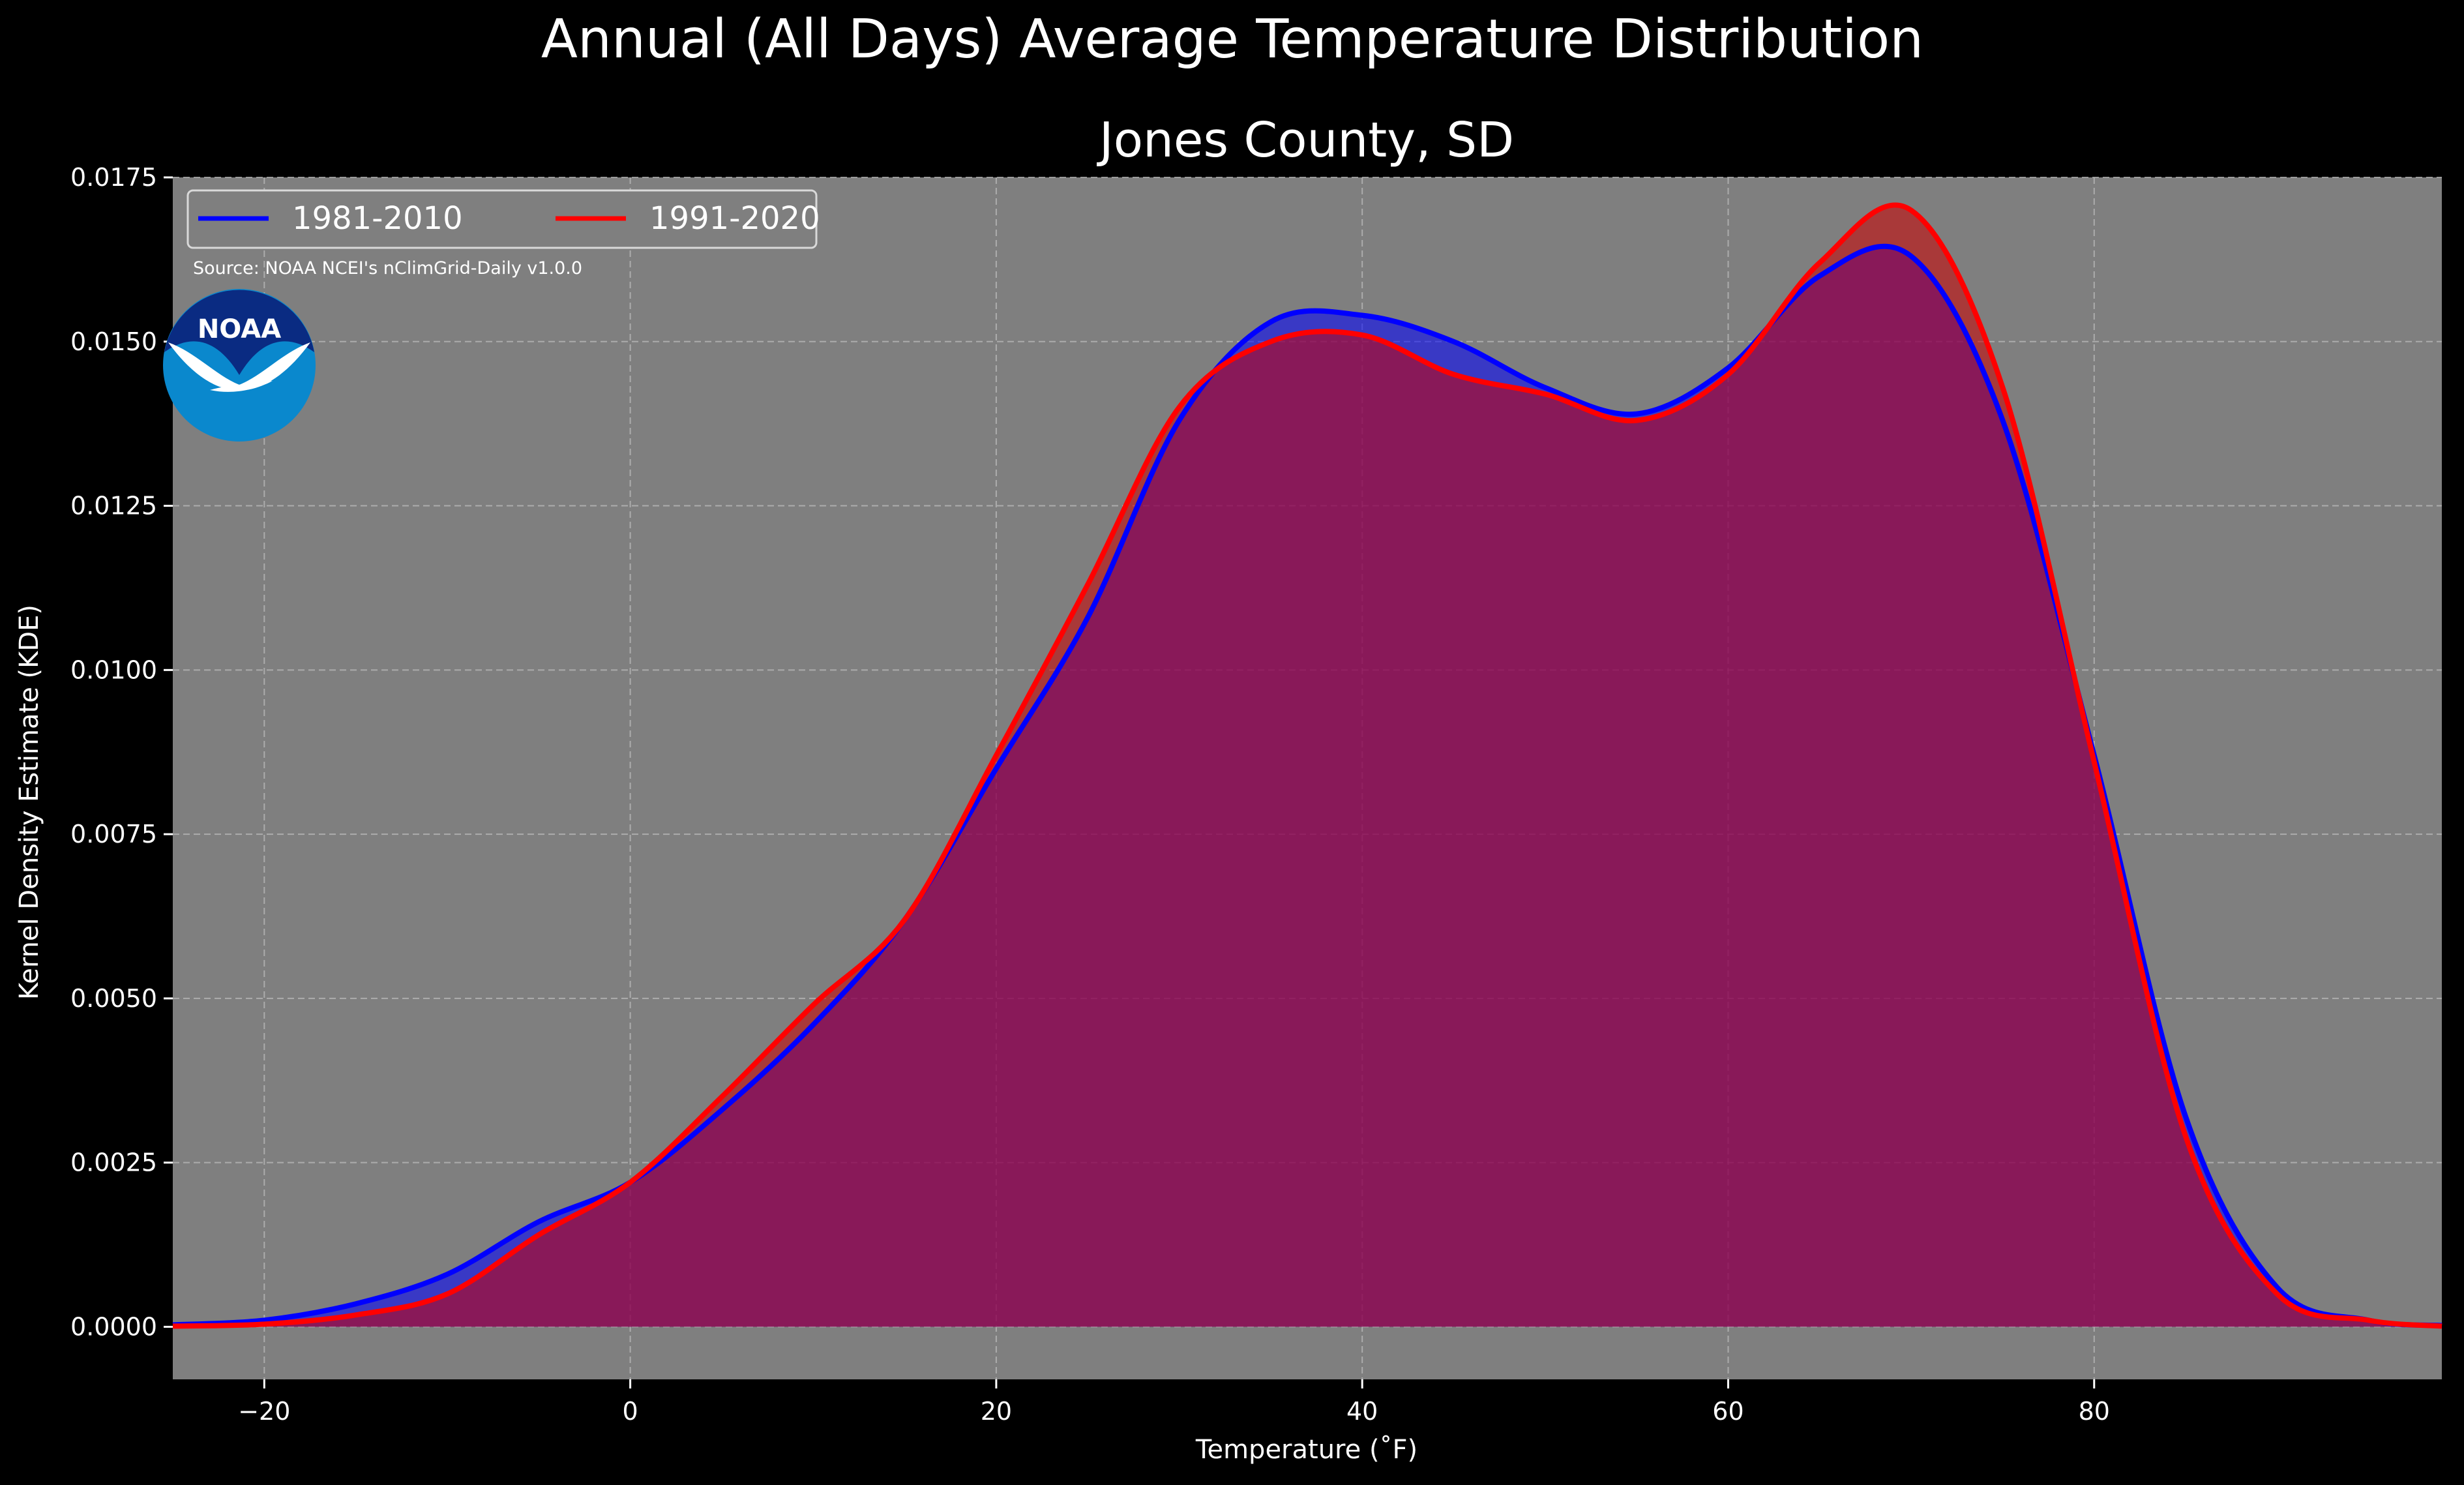 The image size is (2464, 1485). Describe the element at coordinates (1305, 140) in the screenshot. I see `chart-title: Jones County, SD` at that location.